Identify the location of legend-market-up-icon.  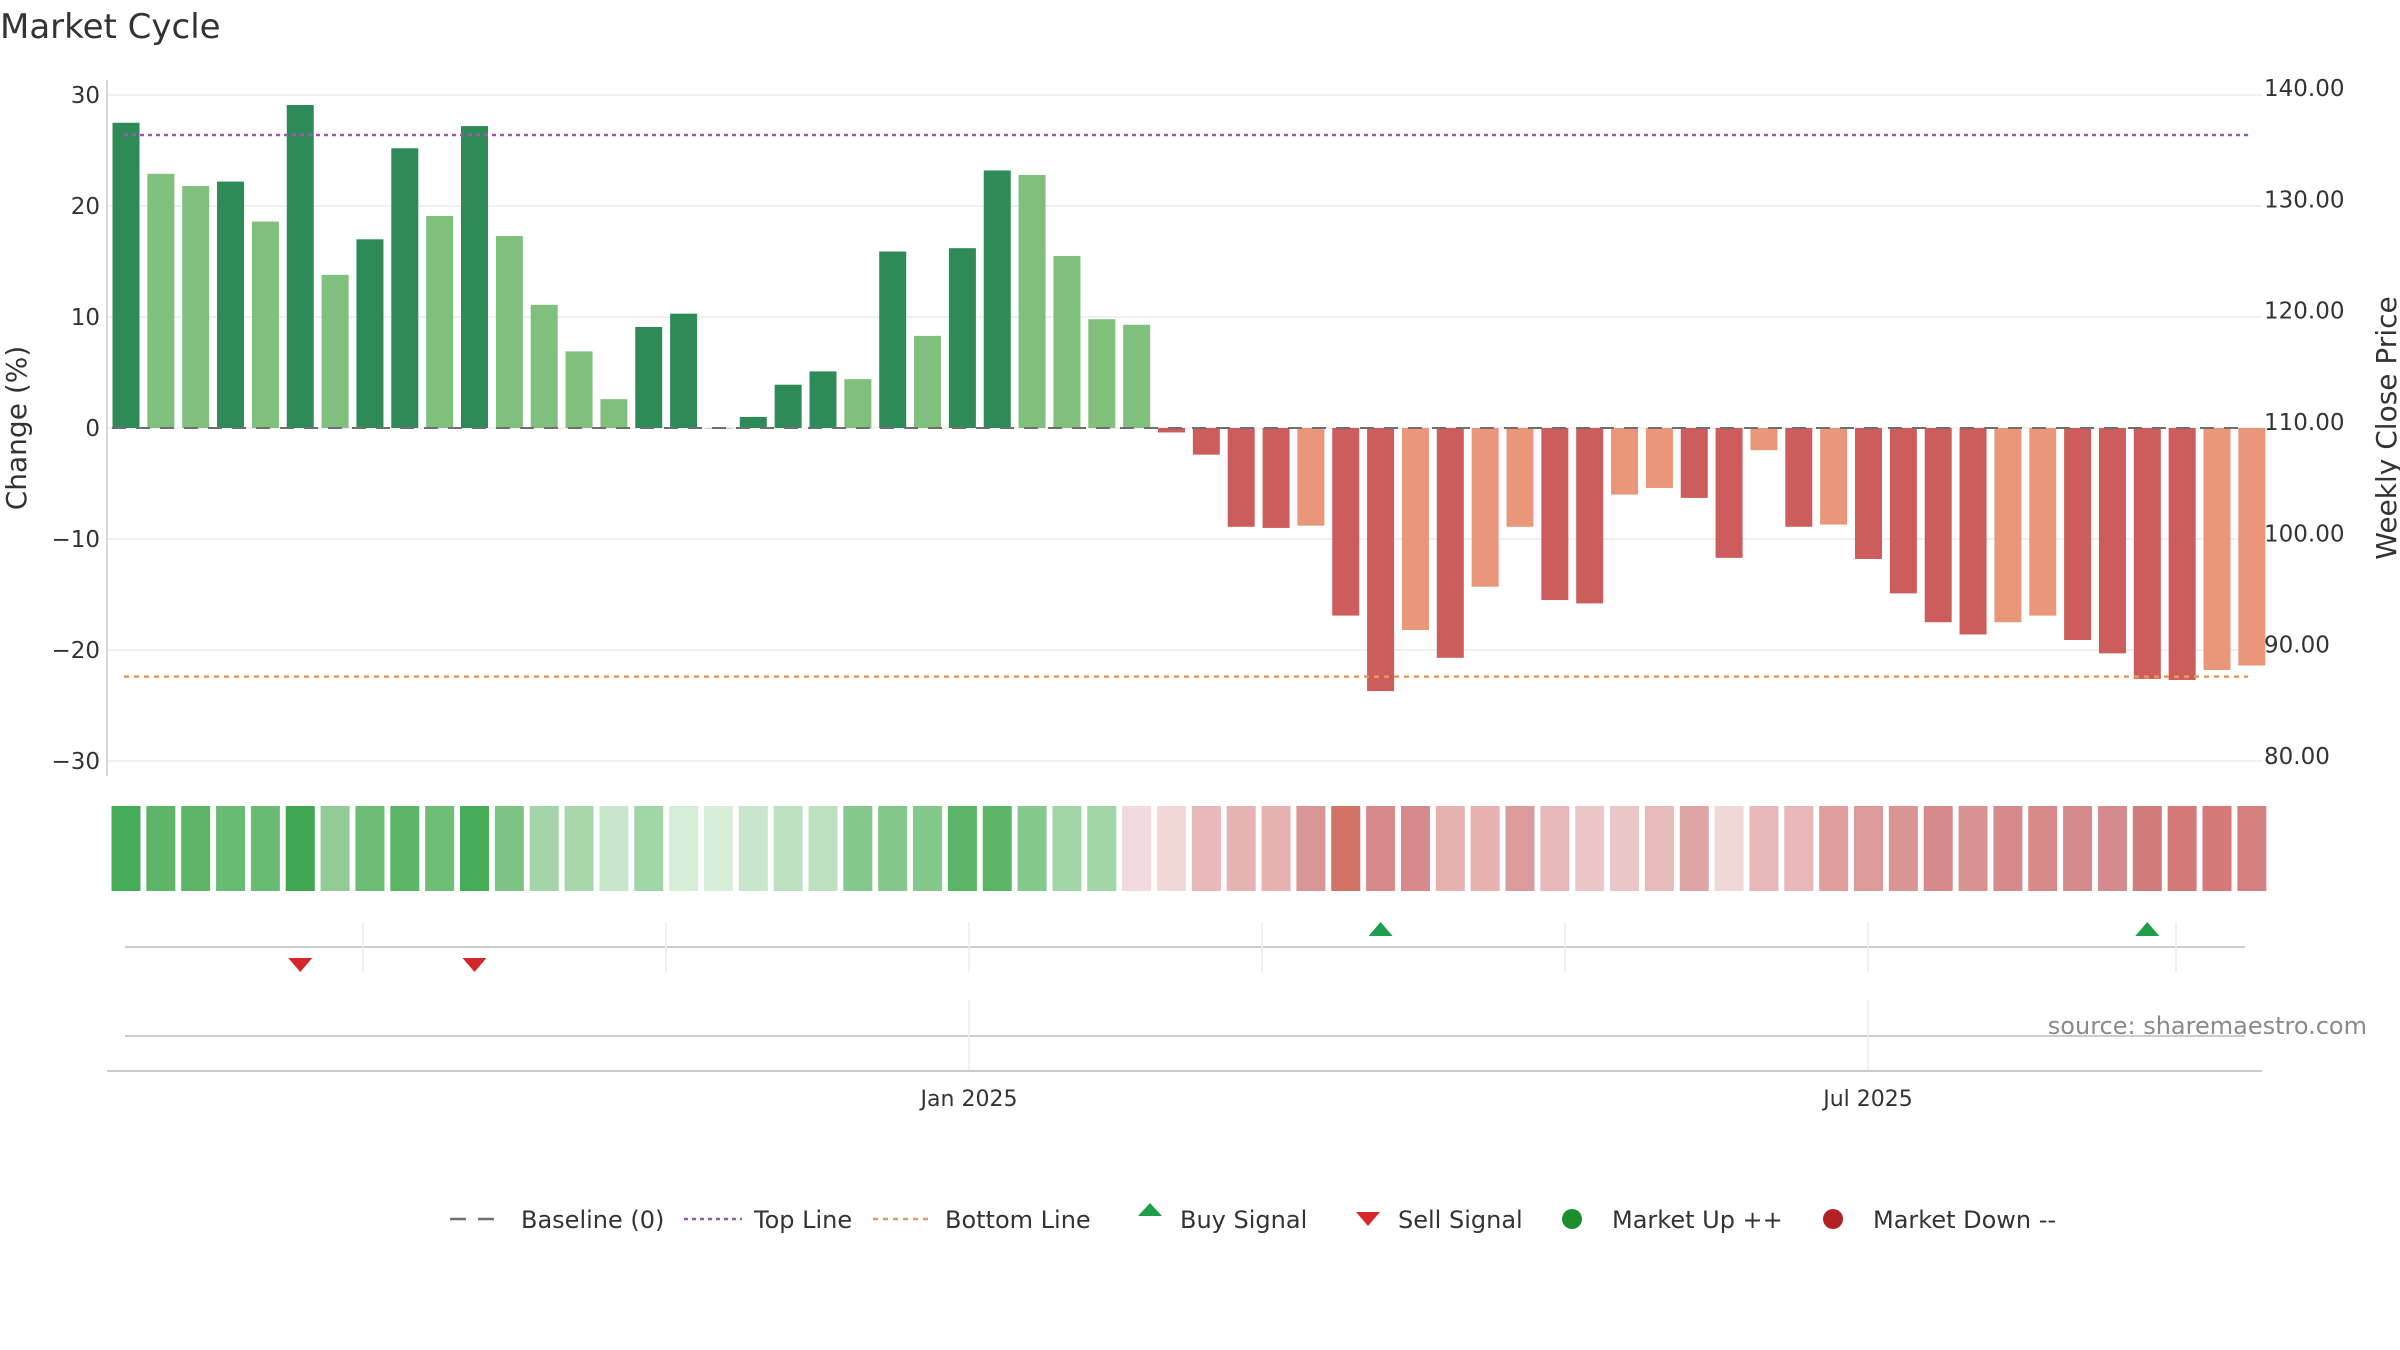
(1572, 1219).